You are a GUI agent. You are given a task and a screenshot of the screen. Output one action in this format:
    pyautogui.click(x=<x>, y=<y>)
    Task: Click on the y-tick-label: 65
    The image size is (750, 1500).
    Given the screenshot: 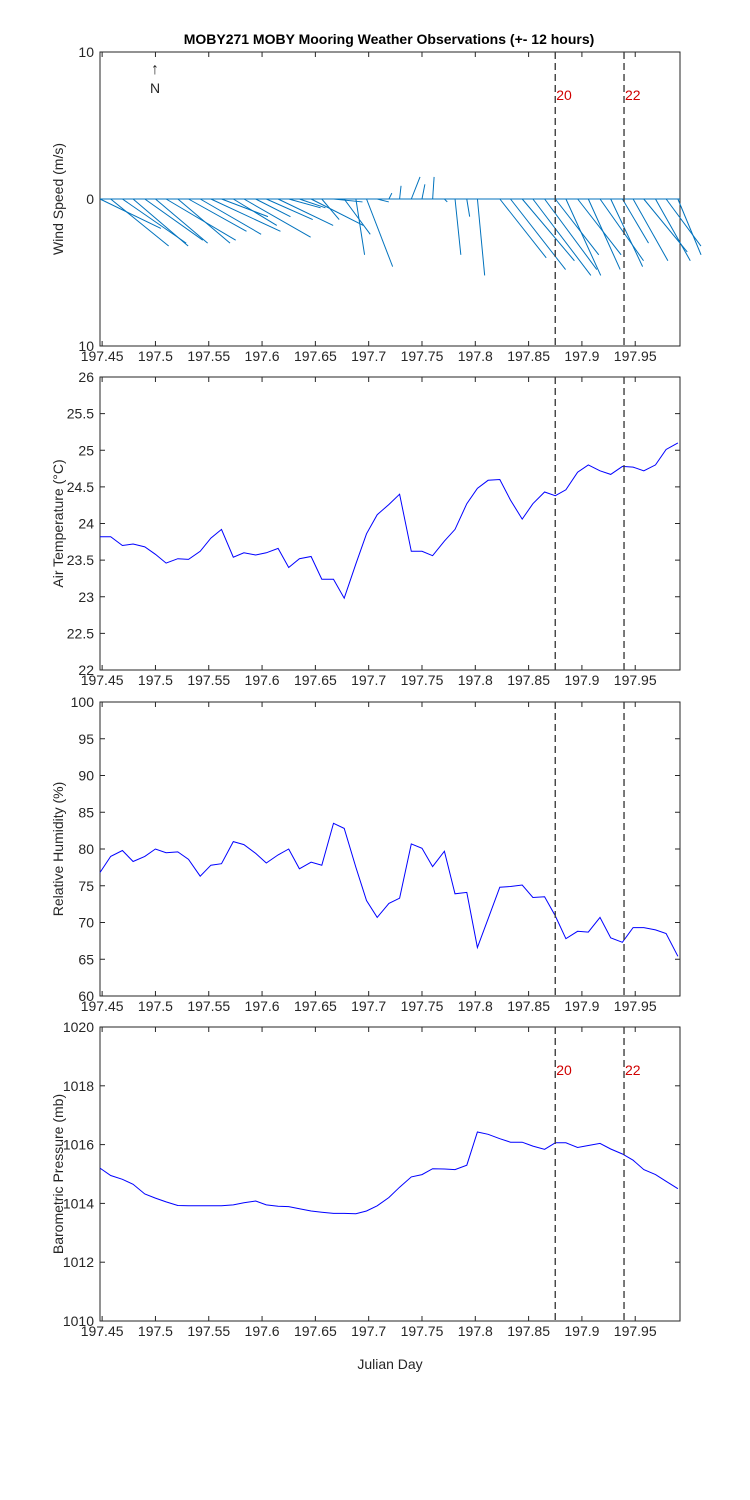 What is the action you would take?
    pyautogui.click(x=86, y=959)
    